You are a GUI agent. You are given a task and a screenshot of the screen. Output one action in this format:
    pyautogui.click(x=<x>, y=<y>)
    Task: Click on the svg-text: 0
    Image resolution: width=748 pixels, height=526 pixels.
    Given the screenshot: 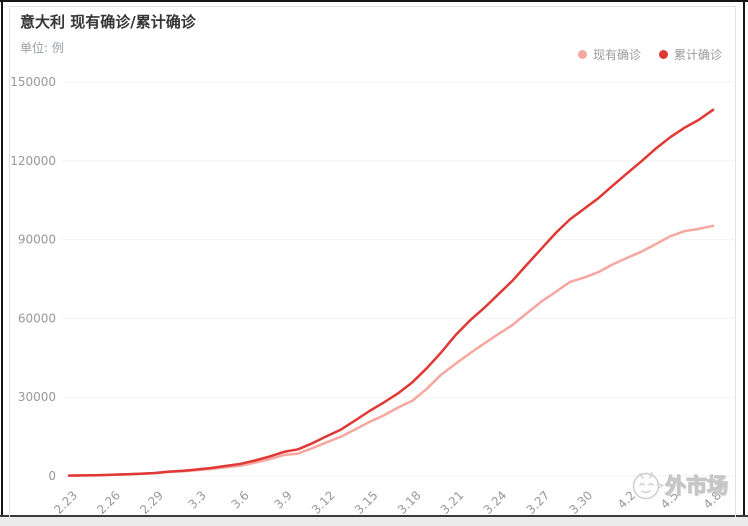 What is the action you would take?
    pyautogui.click(x=52, y=476)
    